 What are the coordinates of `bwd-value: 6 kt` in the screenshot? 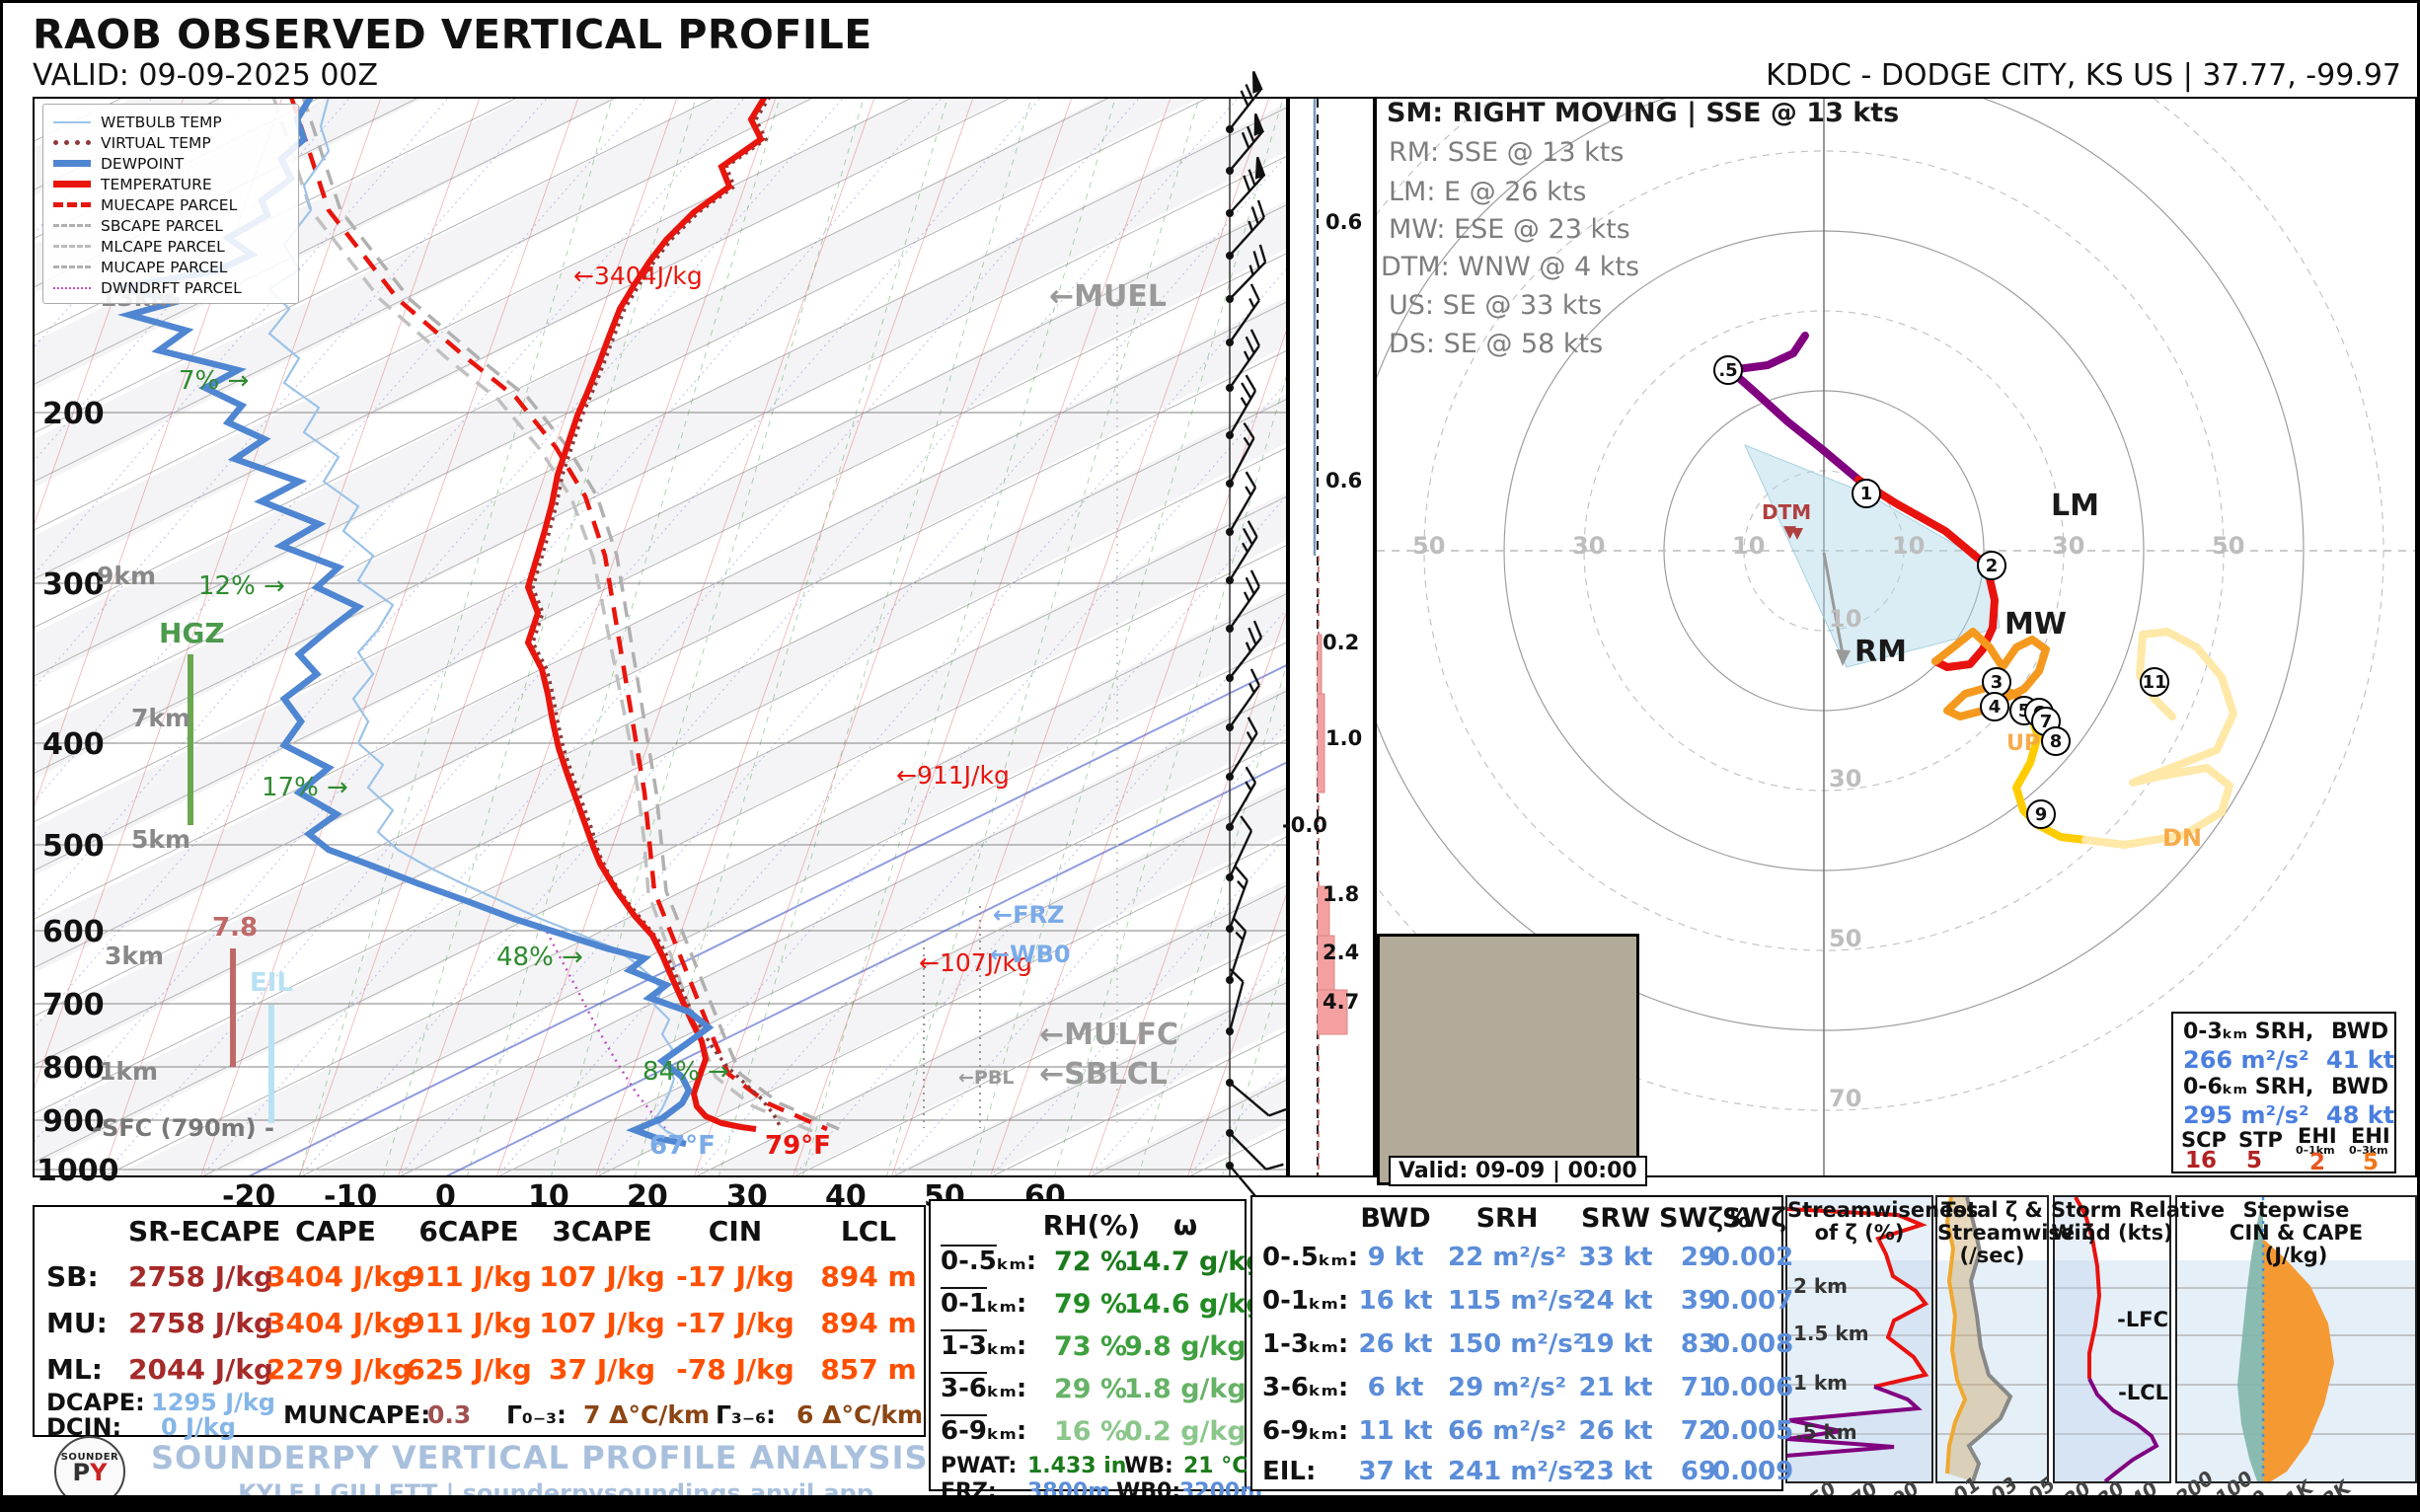 It's located at (1395, 1388).